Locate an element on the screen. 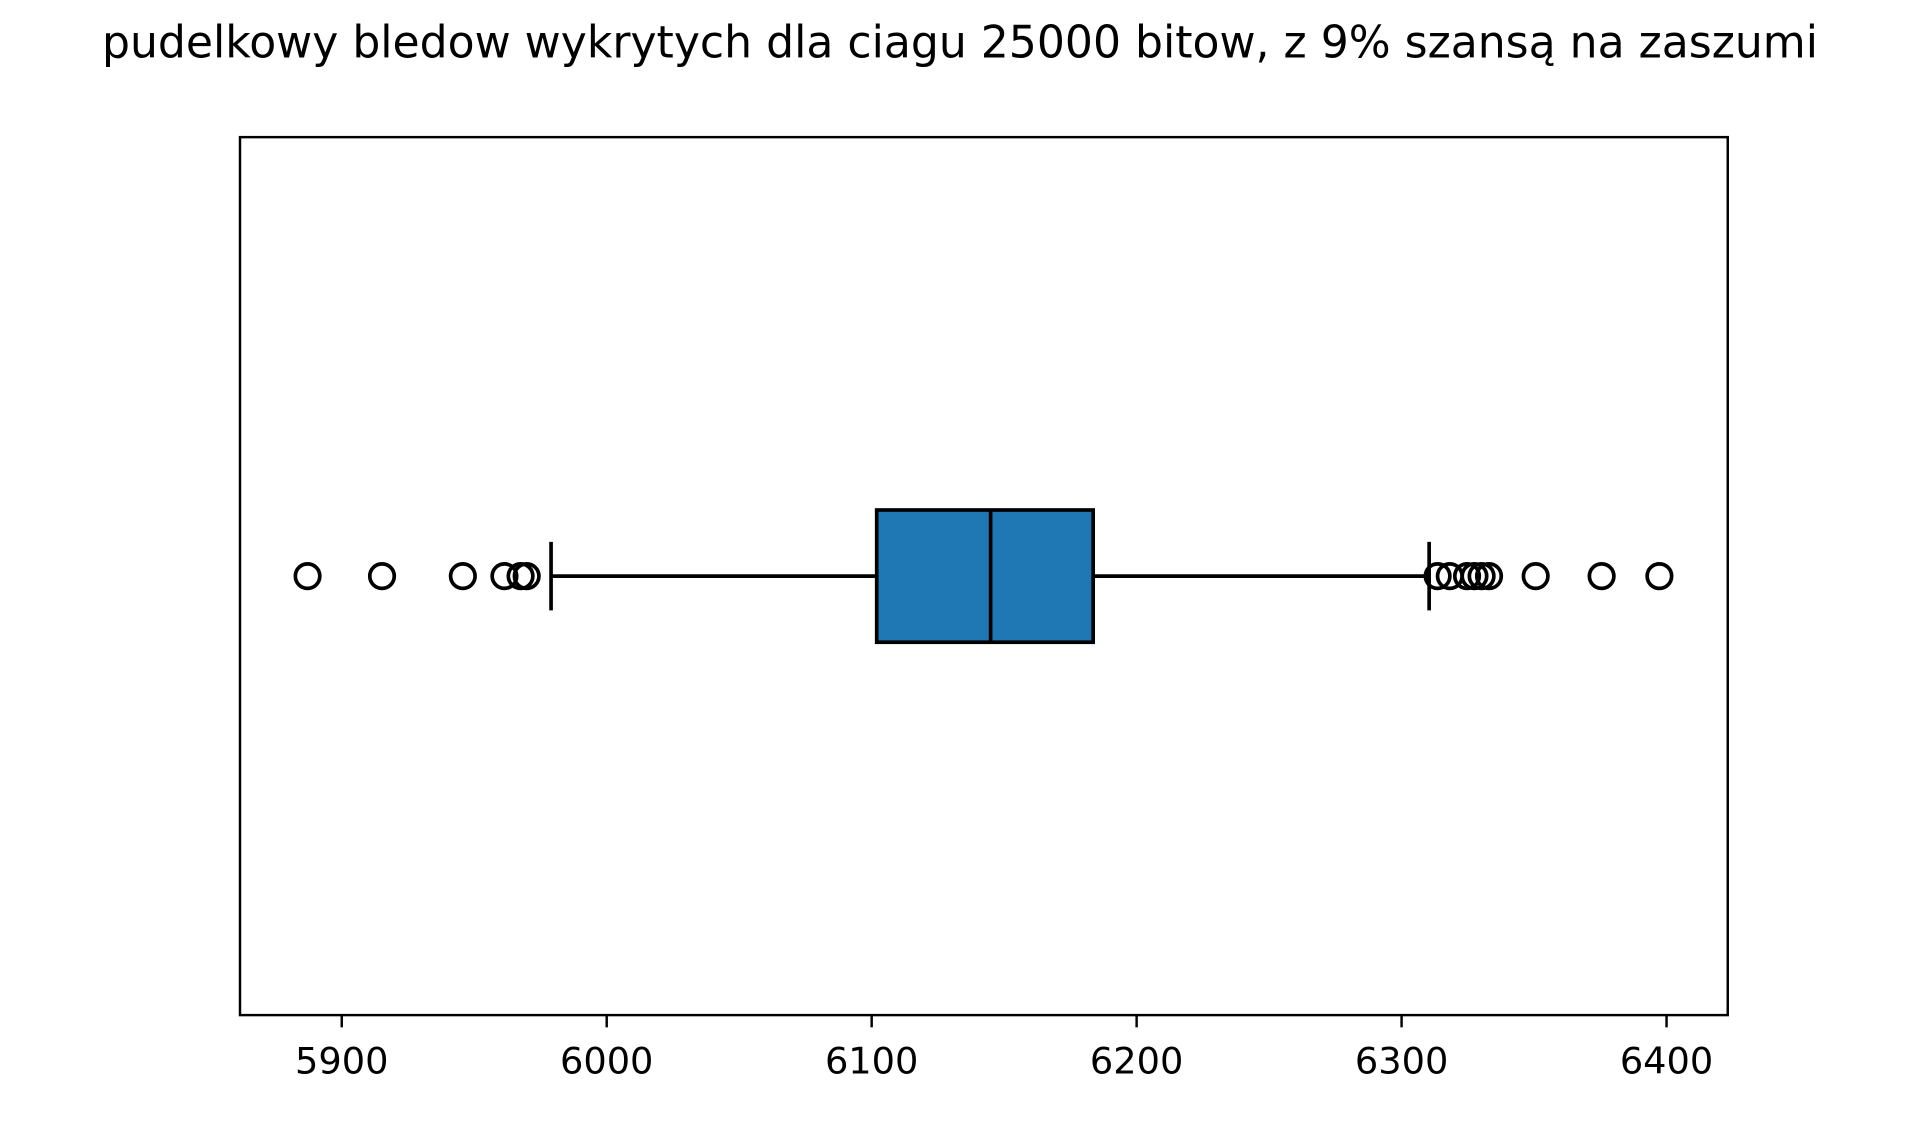 This screenshot has width=1920, height=1140. x-tick-label: 6400 is located at coordinates (1666, 1060).